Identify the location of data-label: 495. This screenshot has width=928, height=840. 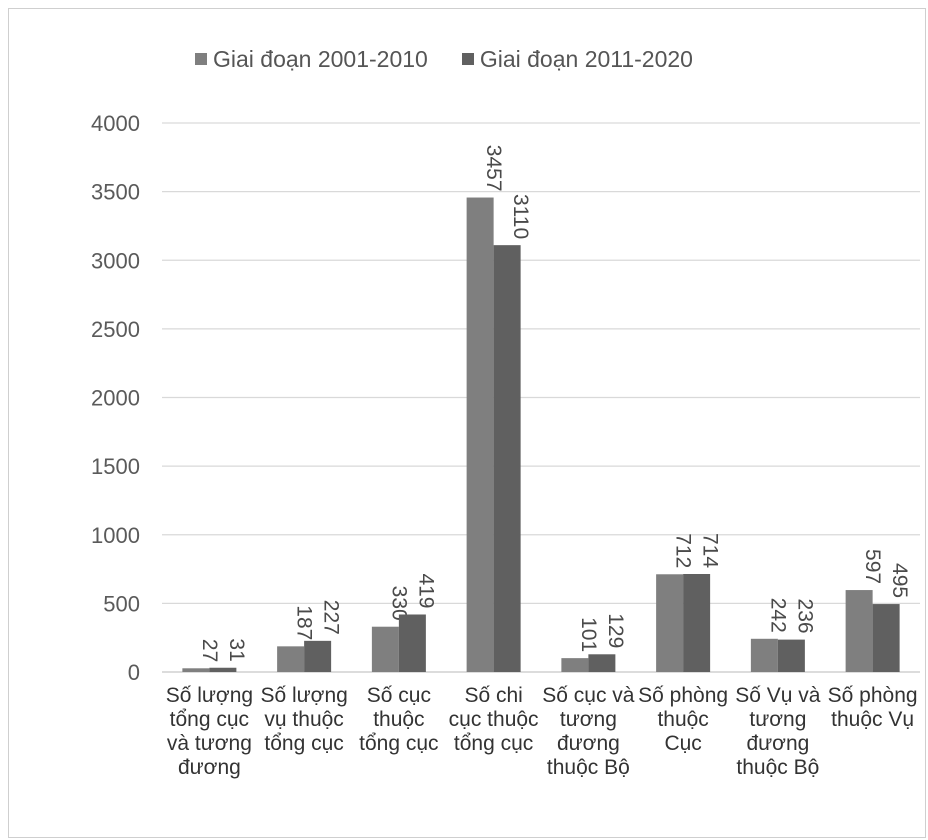
(899, 580).